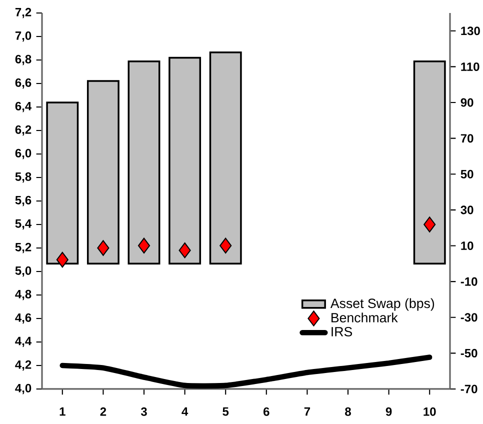 Image resolution: width=483 pixels, height=424 pixels. I want to click on y-tick-label: 7,2, so click(23, 13).